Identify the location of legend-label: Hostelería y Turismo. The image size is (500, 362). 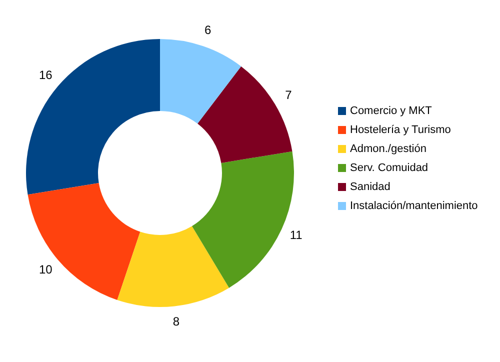
(400, 130).